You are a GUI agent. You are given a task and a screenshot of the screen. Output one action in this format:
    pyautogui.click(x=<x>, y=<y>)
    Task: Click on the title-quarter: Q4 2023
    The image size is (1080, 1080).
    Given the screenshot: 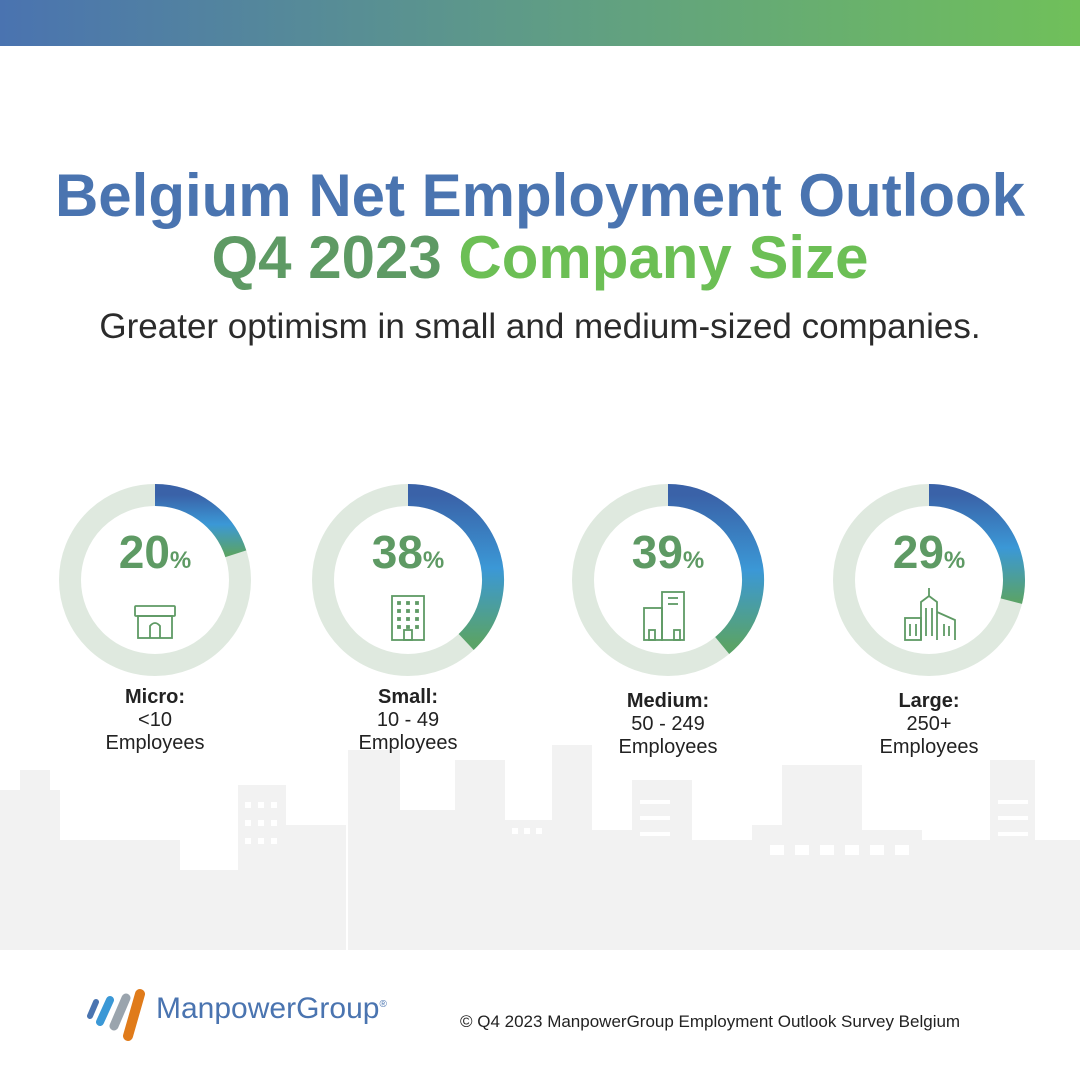 What is the action you would take?
    pyautogui.click(x=326, y=257)
    